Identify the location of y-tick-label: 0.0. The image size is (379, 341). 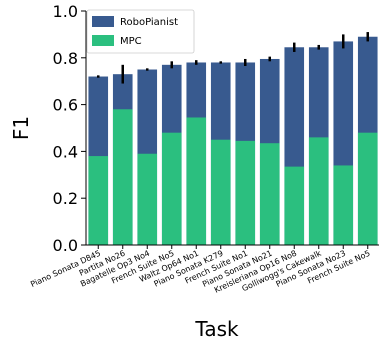
(65, 245).